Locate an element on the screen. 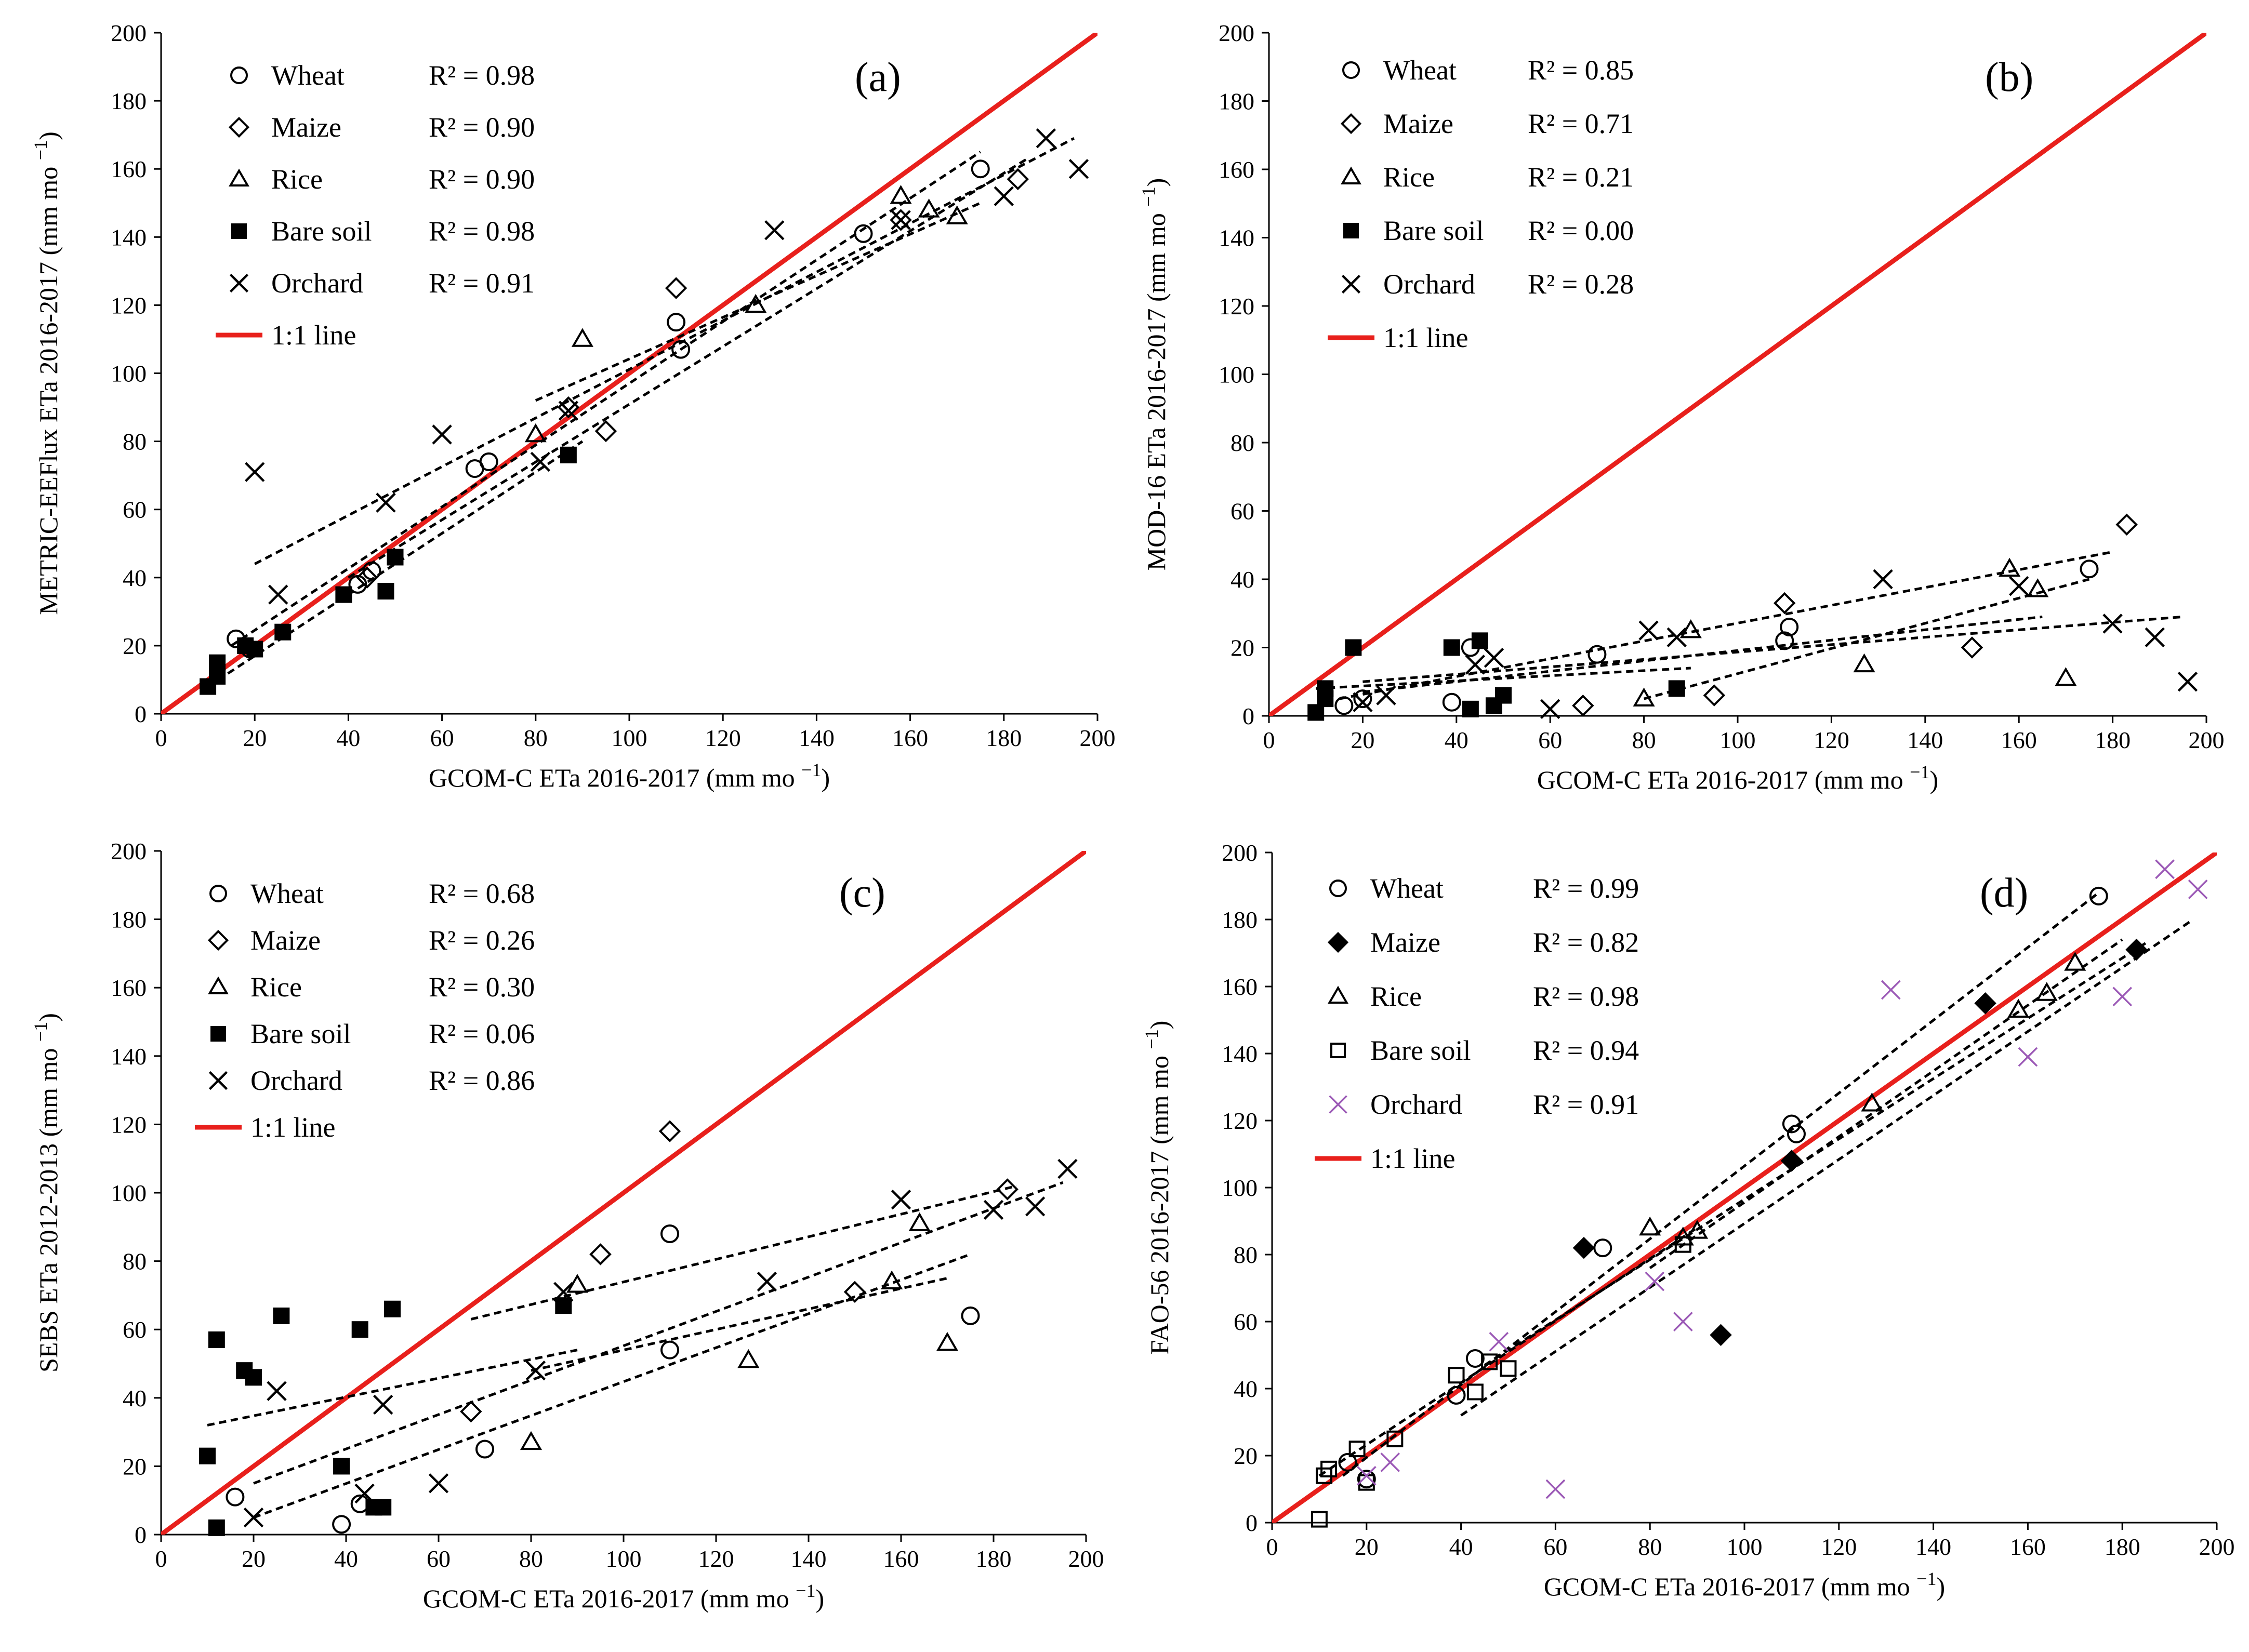  x-tick-label: 160 is located at coordinates (2019, 740).